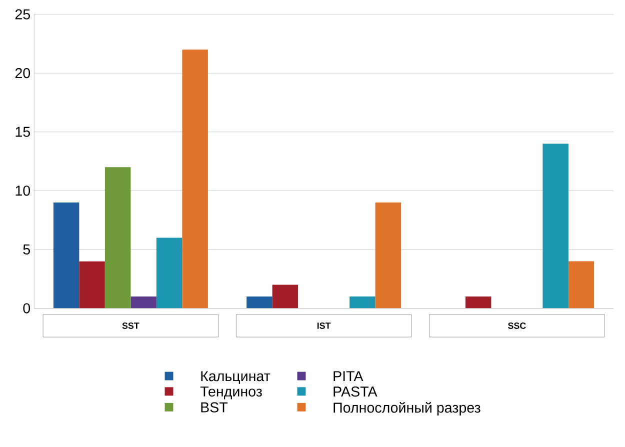 This screenshot has width=625, height=447. What do you see at coordinates (235, 377) in the screenshot?
I see `legend-label: Кальцинат` at bounding box center [235, 377].